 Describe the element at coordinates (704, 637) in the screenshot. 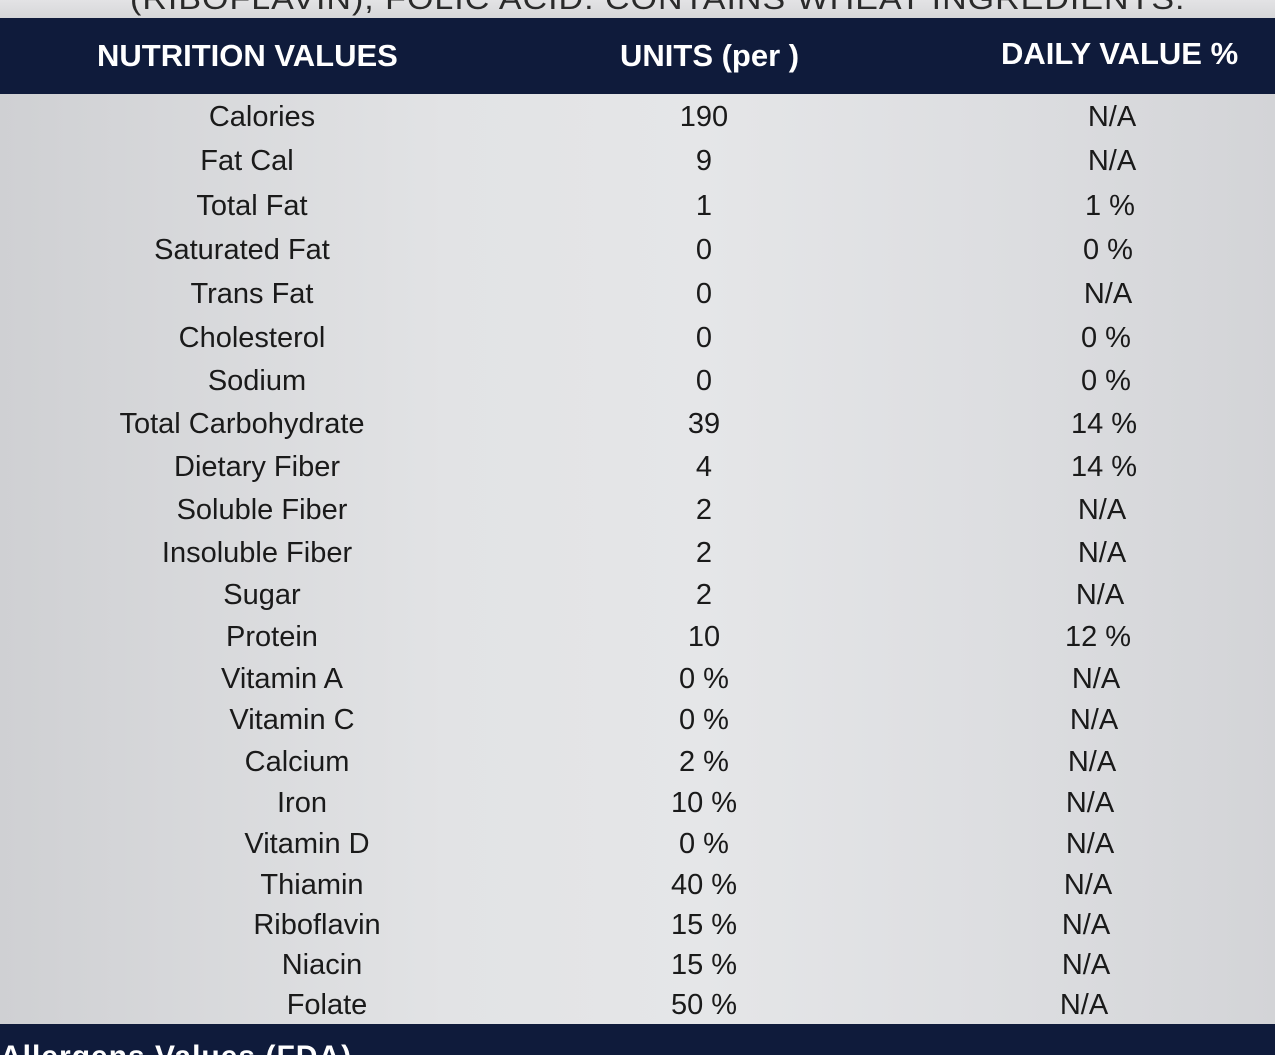

I see `nutrient-units: 10` at that location.